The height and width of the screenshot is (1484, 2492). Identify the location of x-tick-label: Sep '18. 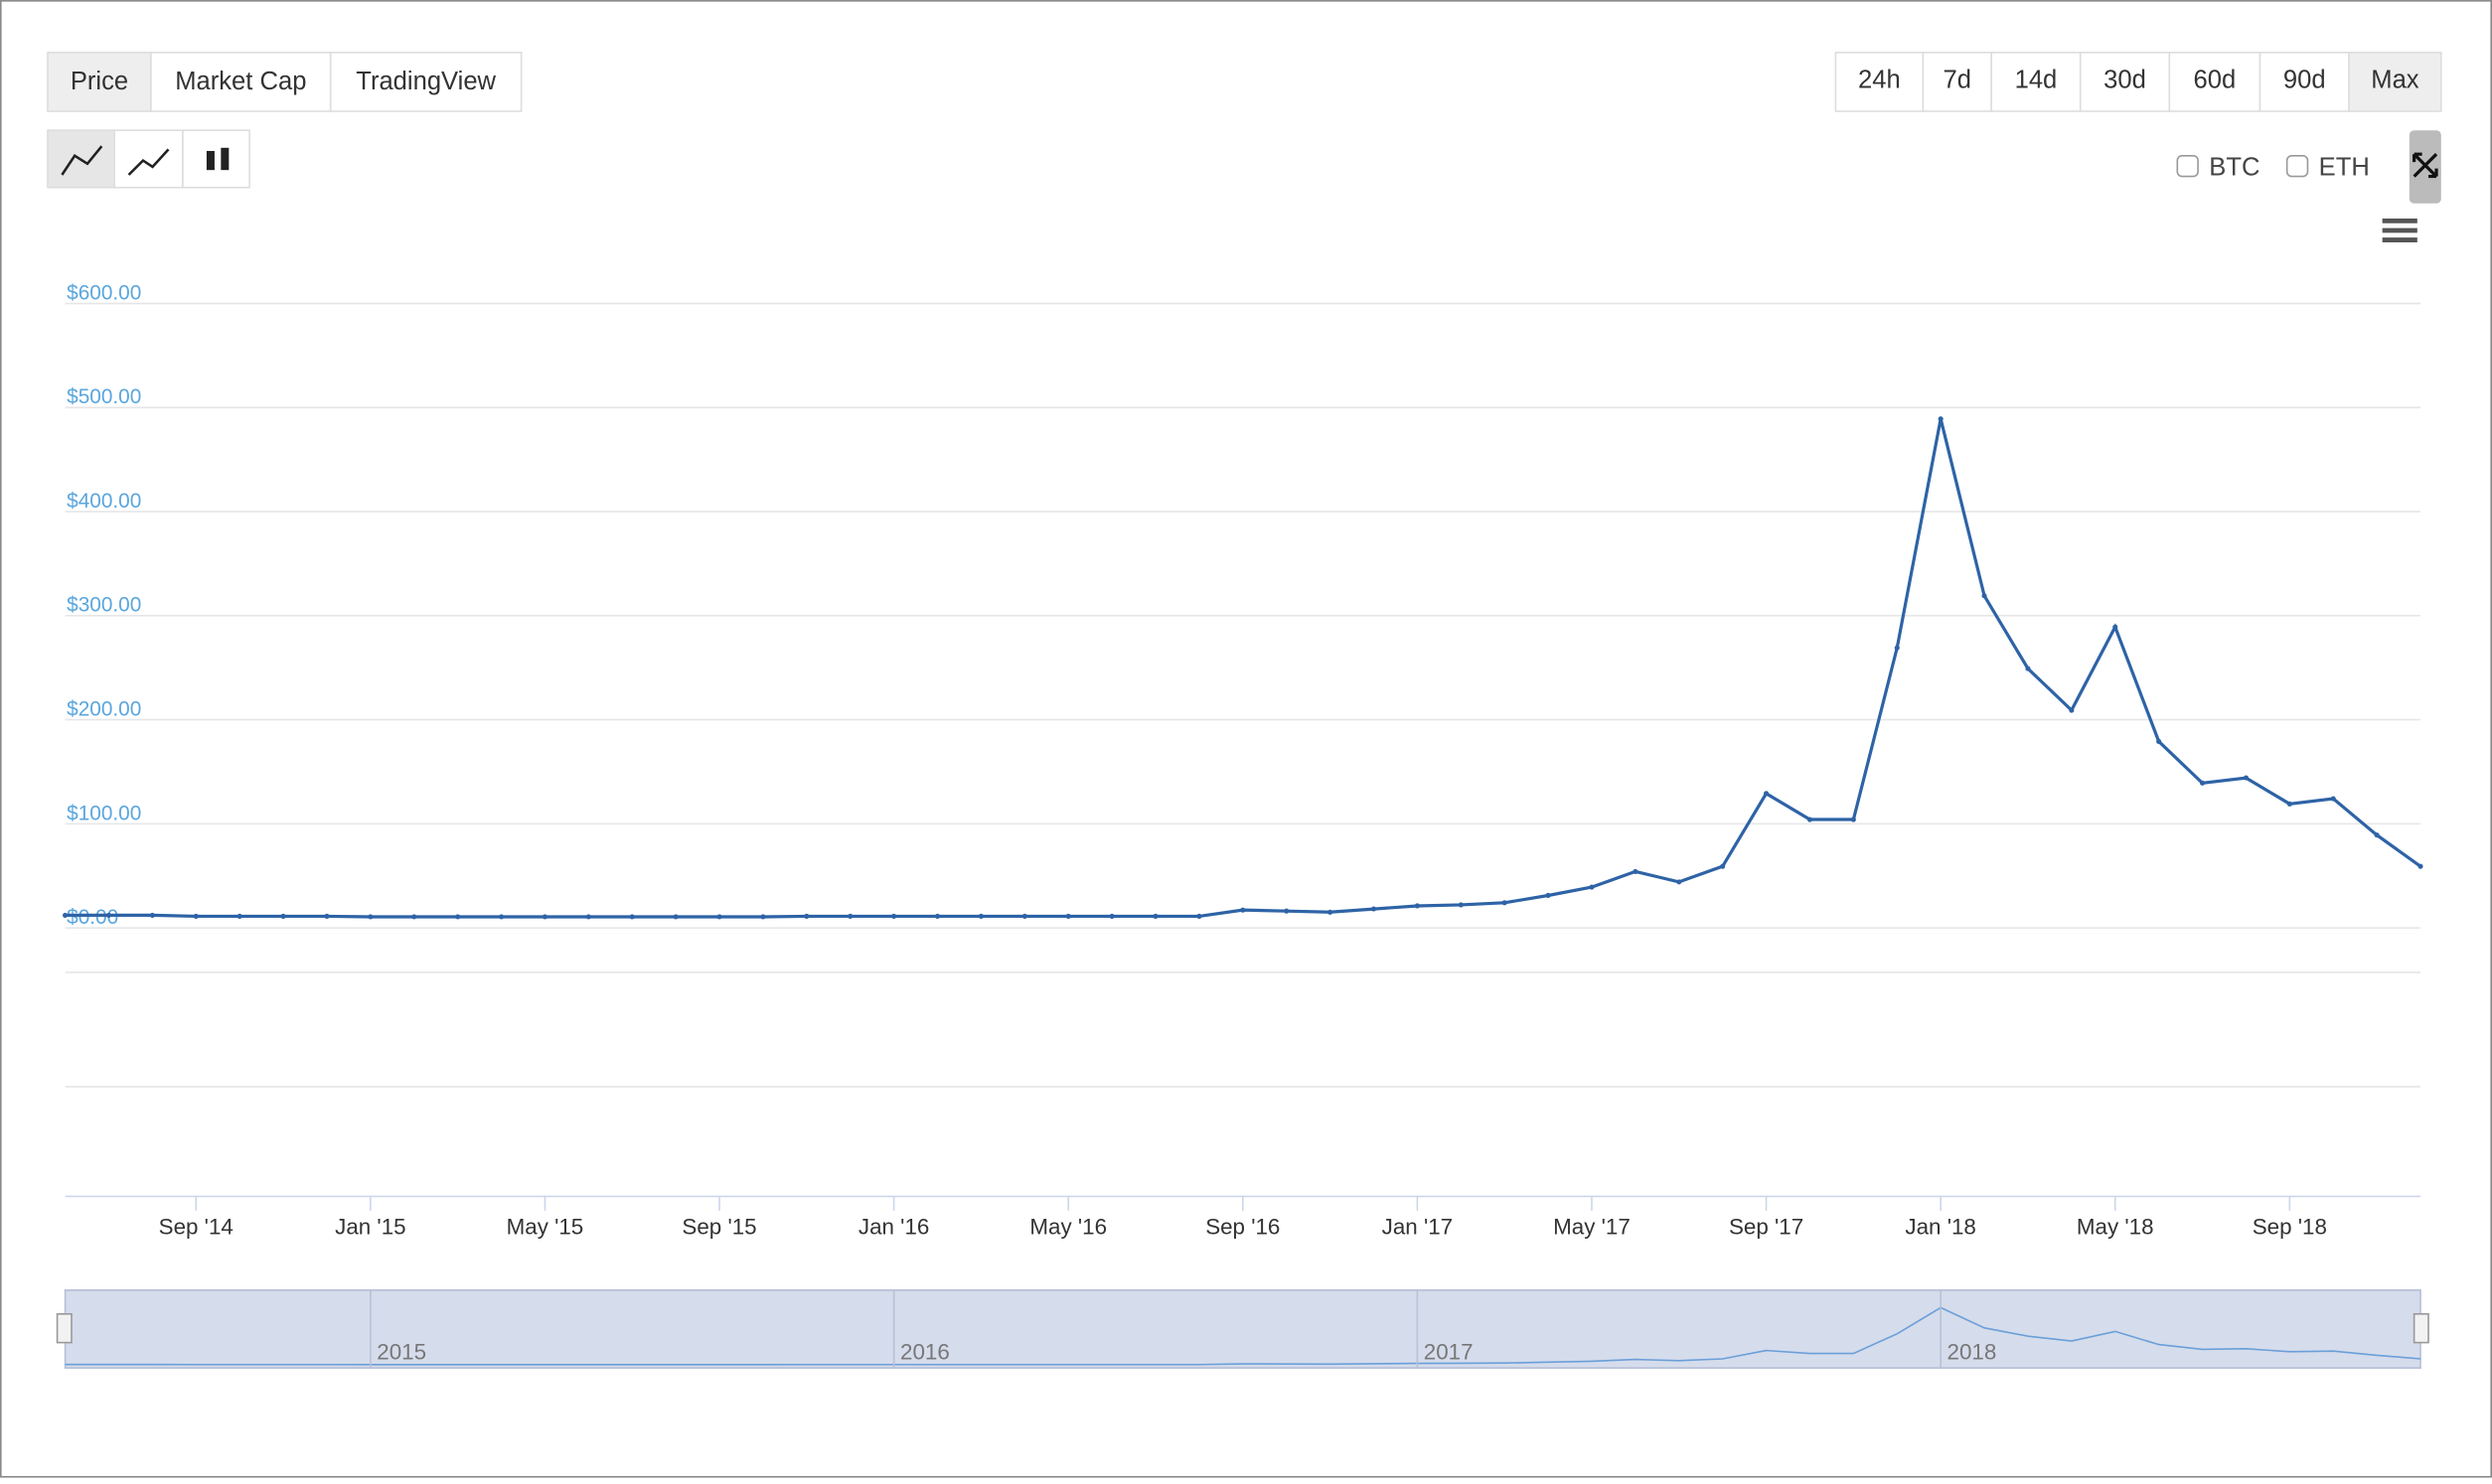
(2290, 1226).